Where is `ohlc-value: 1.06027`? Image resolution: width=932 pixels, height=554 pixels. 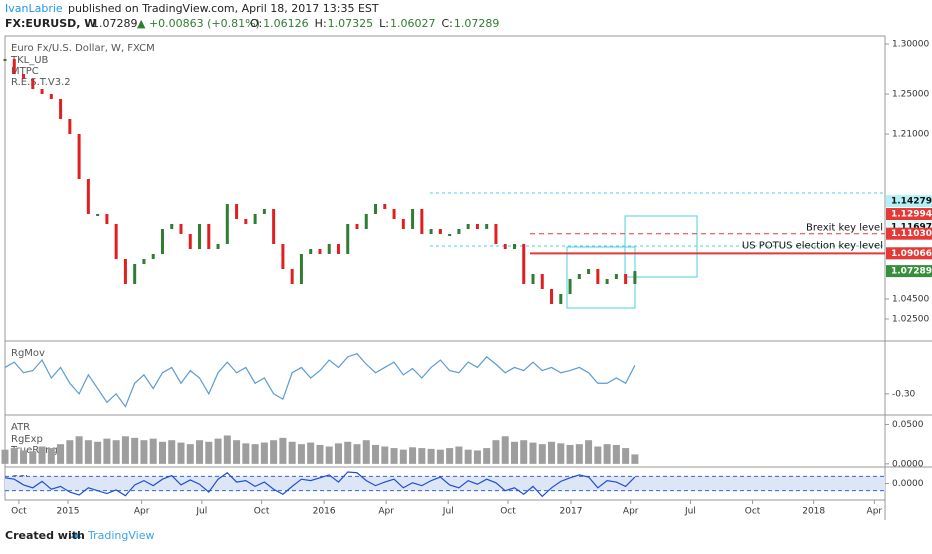 ohlc-value: 1.06027 is located at coordinates (413, 23).